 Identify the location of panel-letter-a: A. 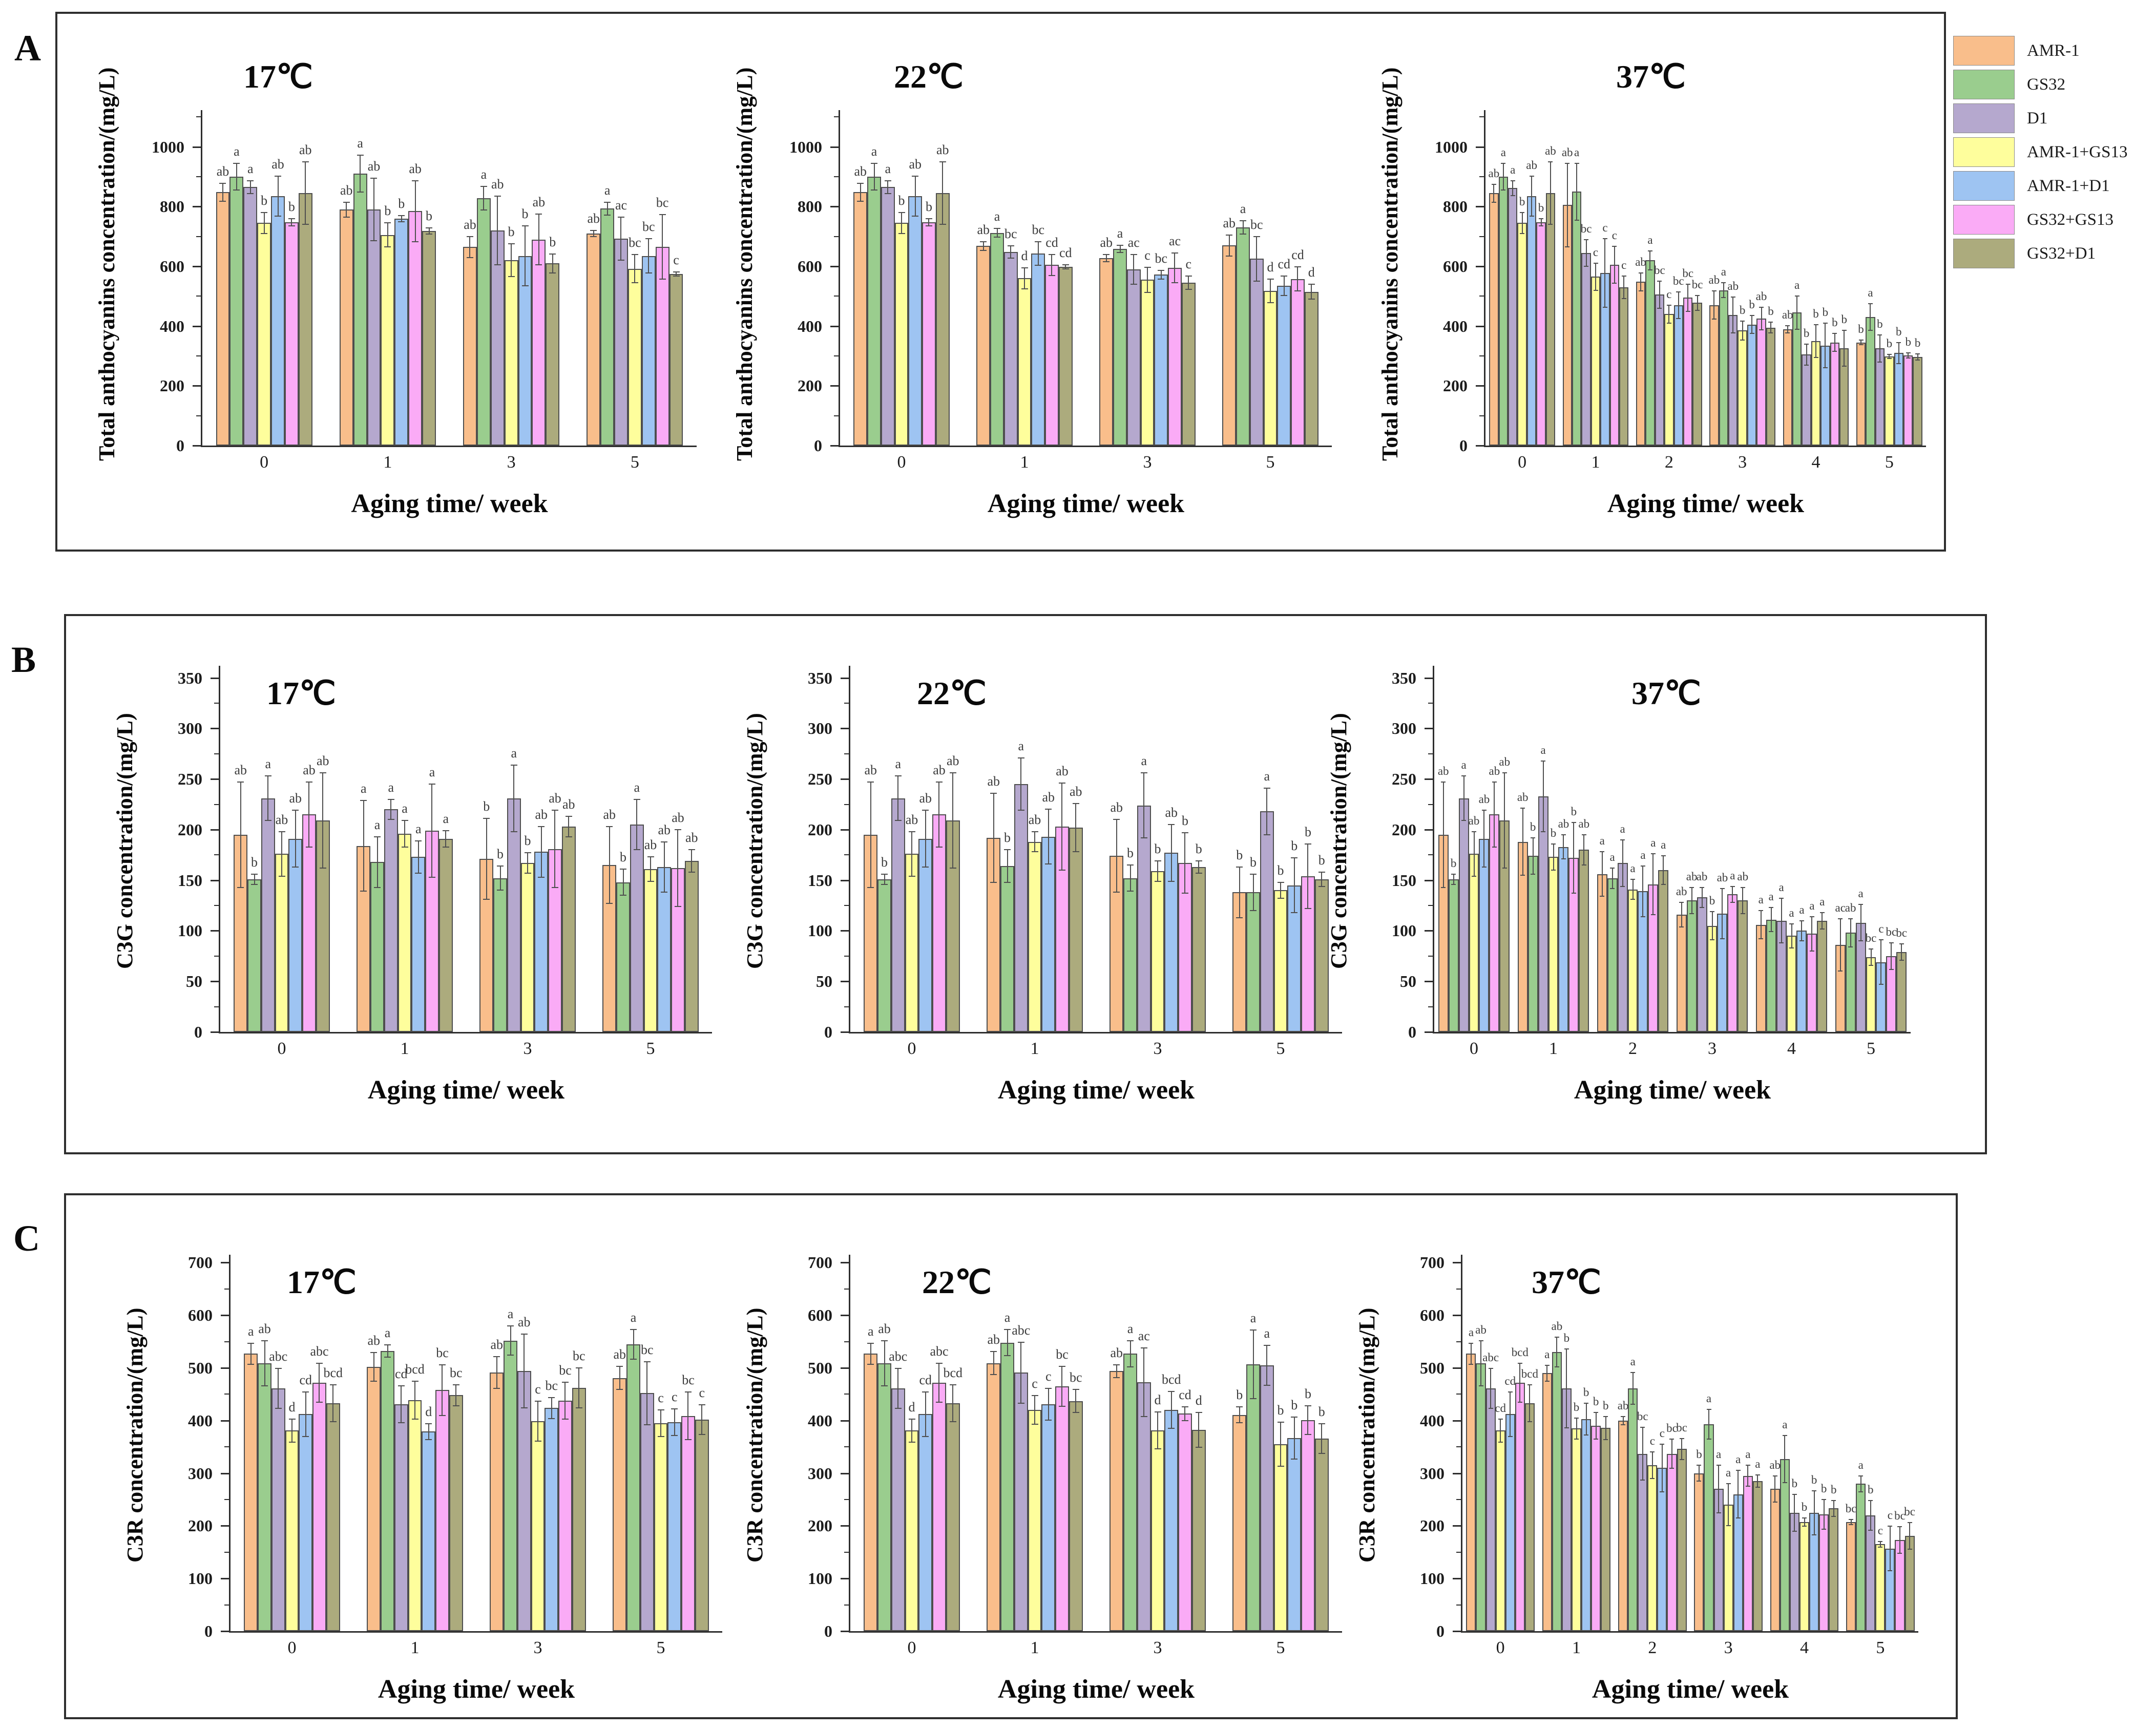
(27, 49).